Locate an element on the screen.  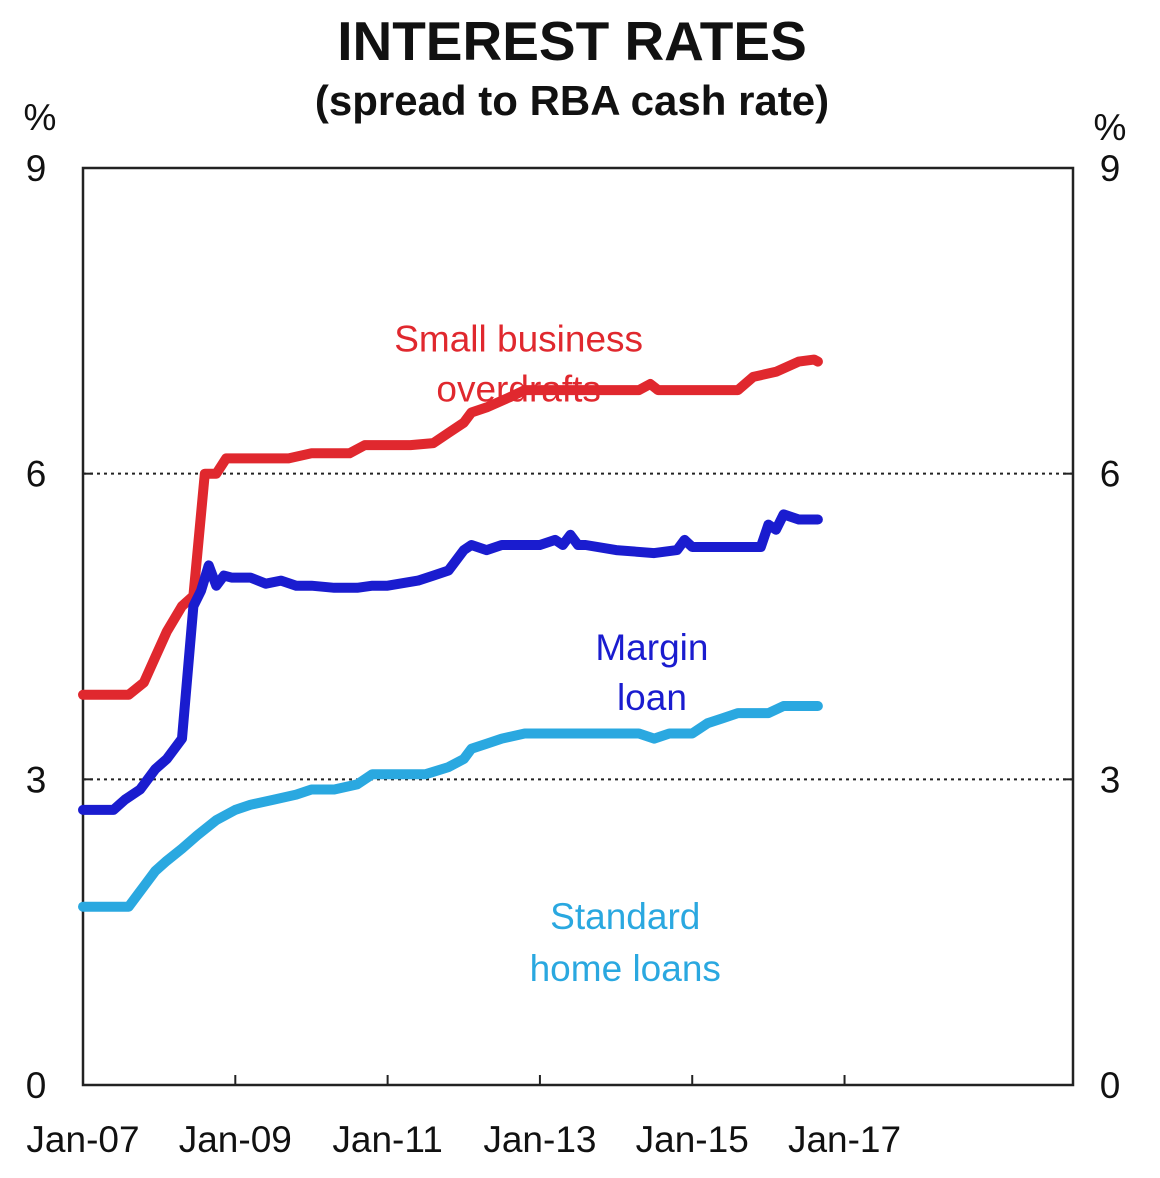
y-tick-label-right: 0 is located at coordinates (1110, 1085).